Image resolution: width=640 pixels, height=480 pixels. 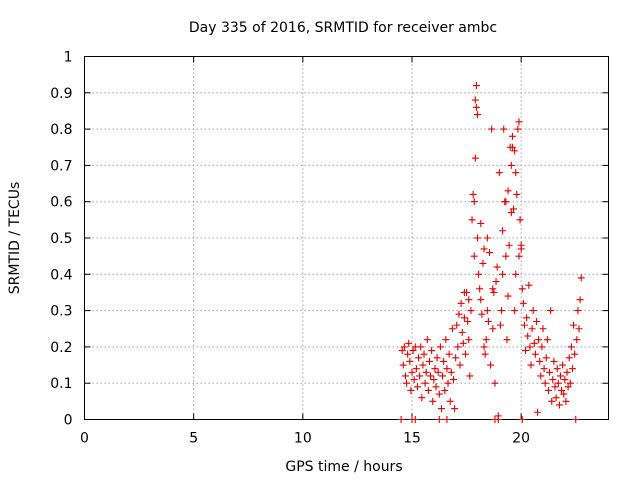 What do you see at coordinates (61, 130) in the screenshot?
I see `y-tick-label: 0.8` at bounding box center [61, 130].